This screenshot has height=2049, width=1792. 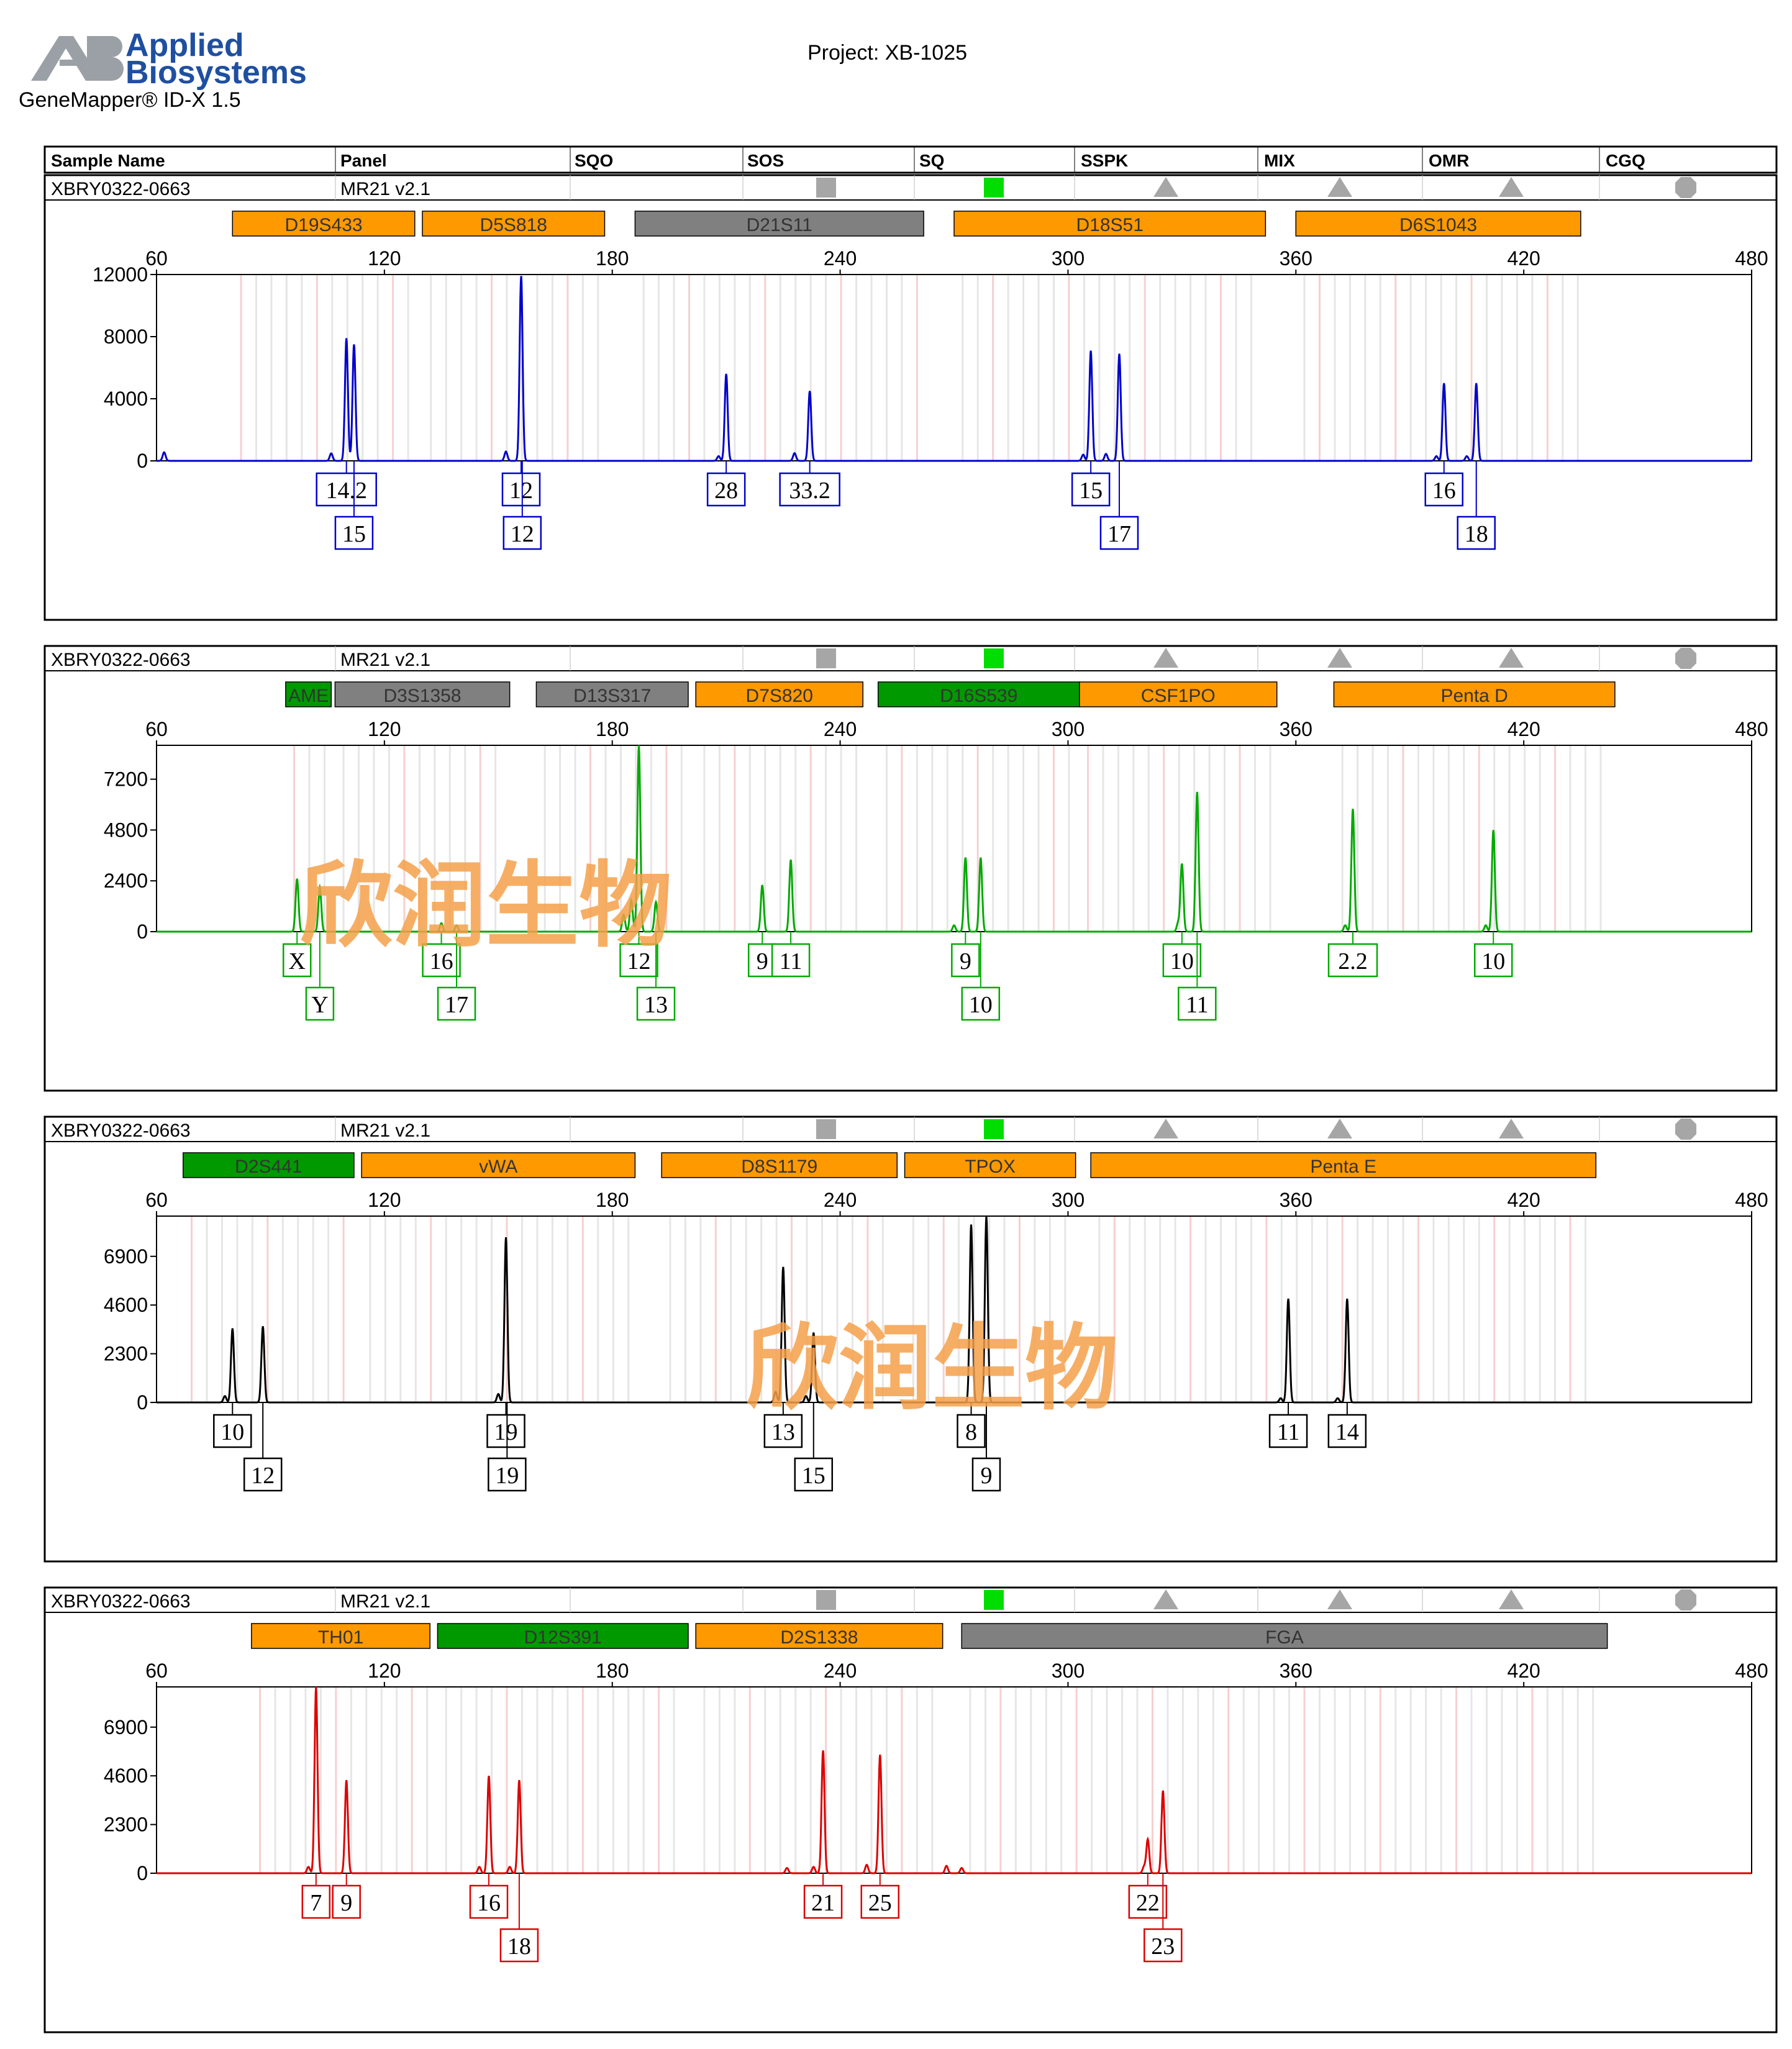 What do you see at coordinates (726, 491) in the screenshot?
I see `allele-label: 28` at bounding box center [726, 491].